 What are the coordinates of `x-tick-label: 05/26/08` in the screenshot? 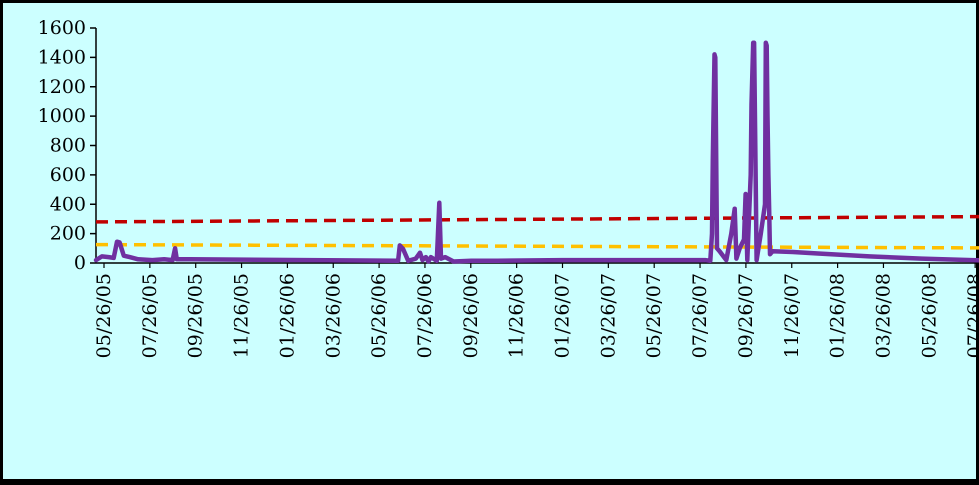 It's located at (929, 315).